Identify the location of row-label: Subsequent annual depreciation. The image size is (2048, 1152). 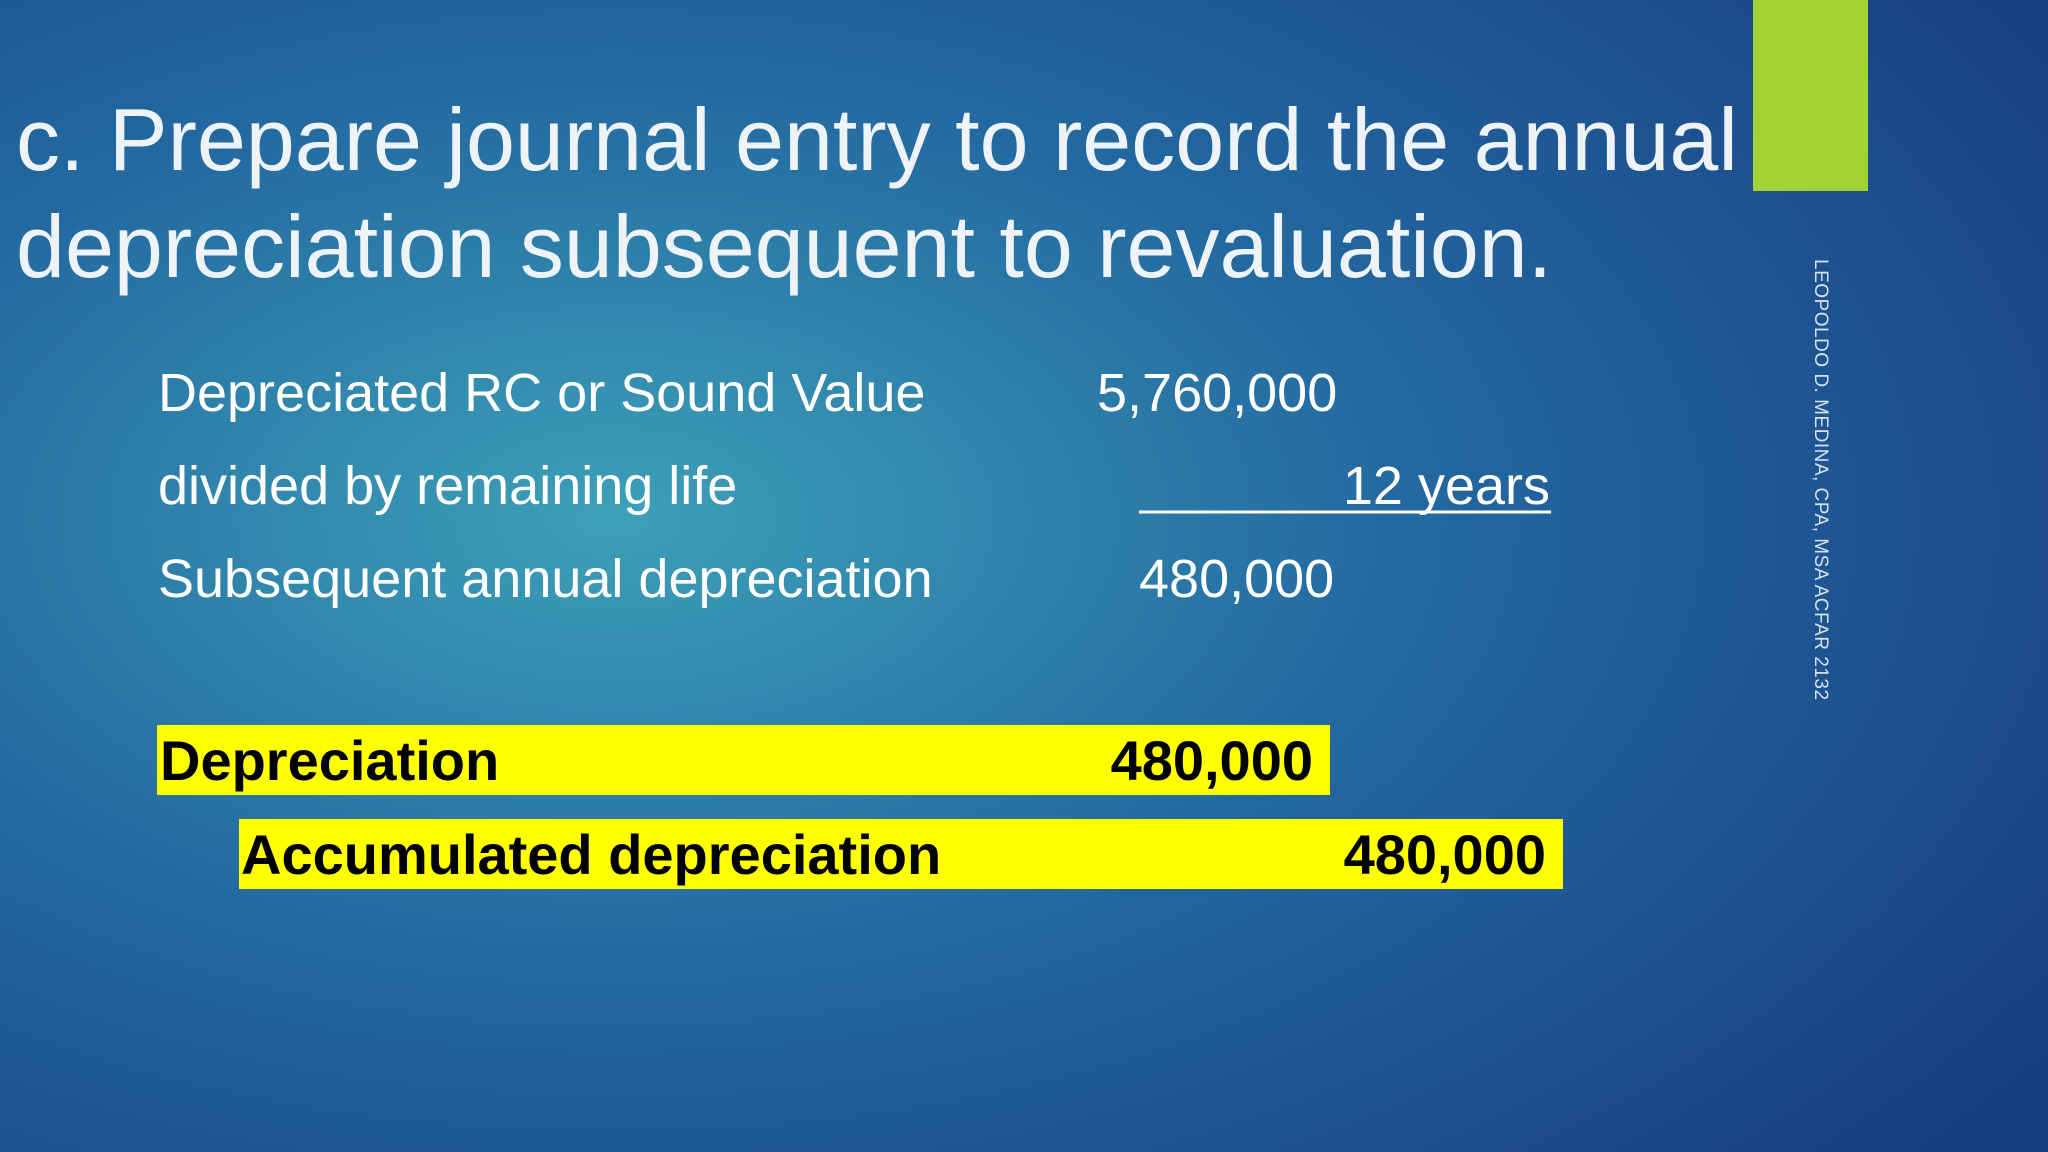
(545, 579).